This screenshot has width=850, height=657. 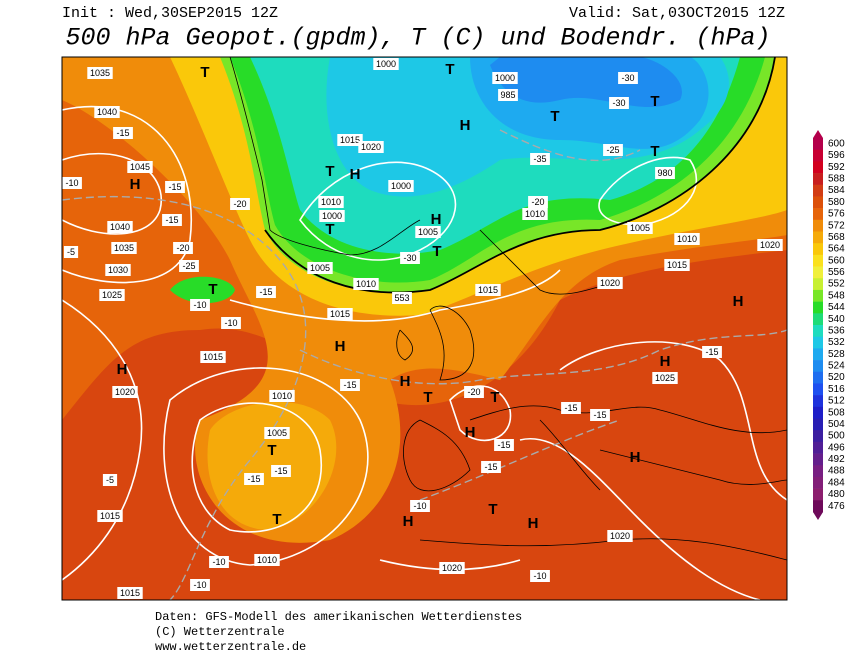 I want to click on pressure-label: 1045, so click(x=140, y=167).